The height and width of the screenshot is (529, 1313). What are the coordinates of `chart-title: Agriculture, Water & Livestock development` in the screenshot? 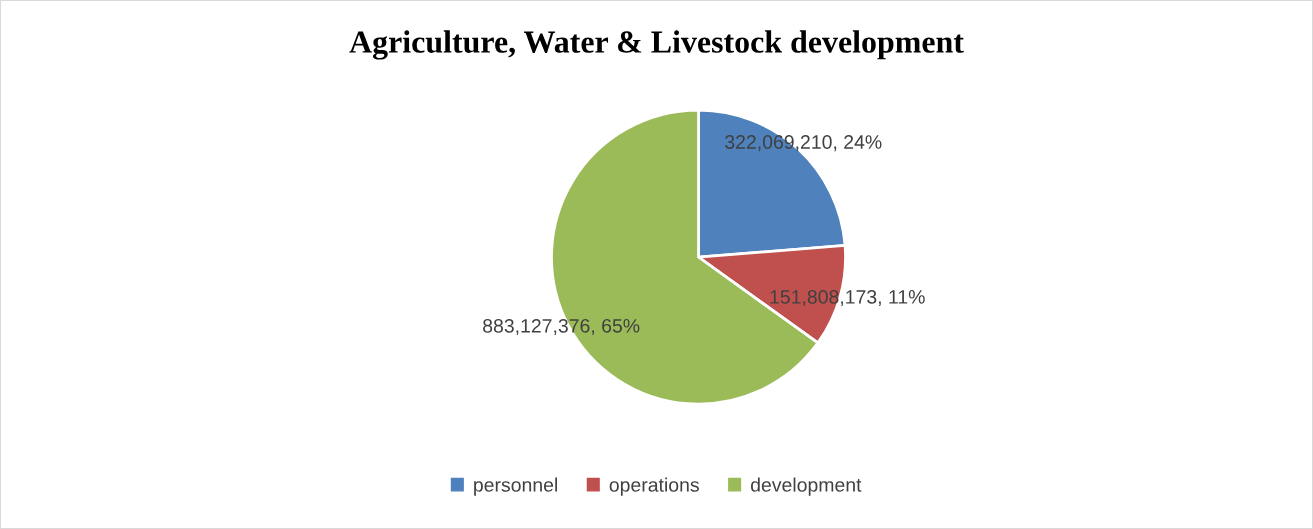 It's located at (656, 45).